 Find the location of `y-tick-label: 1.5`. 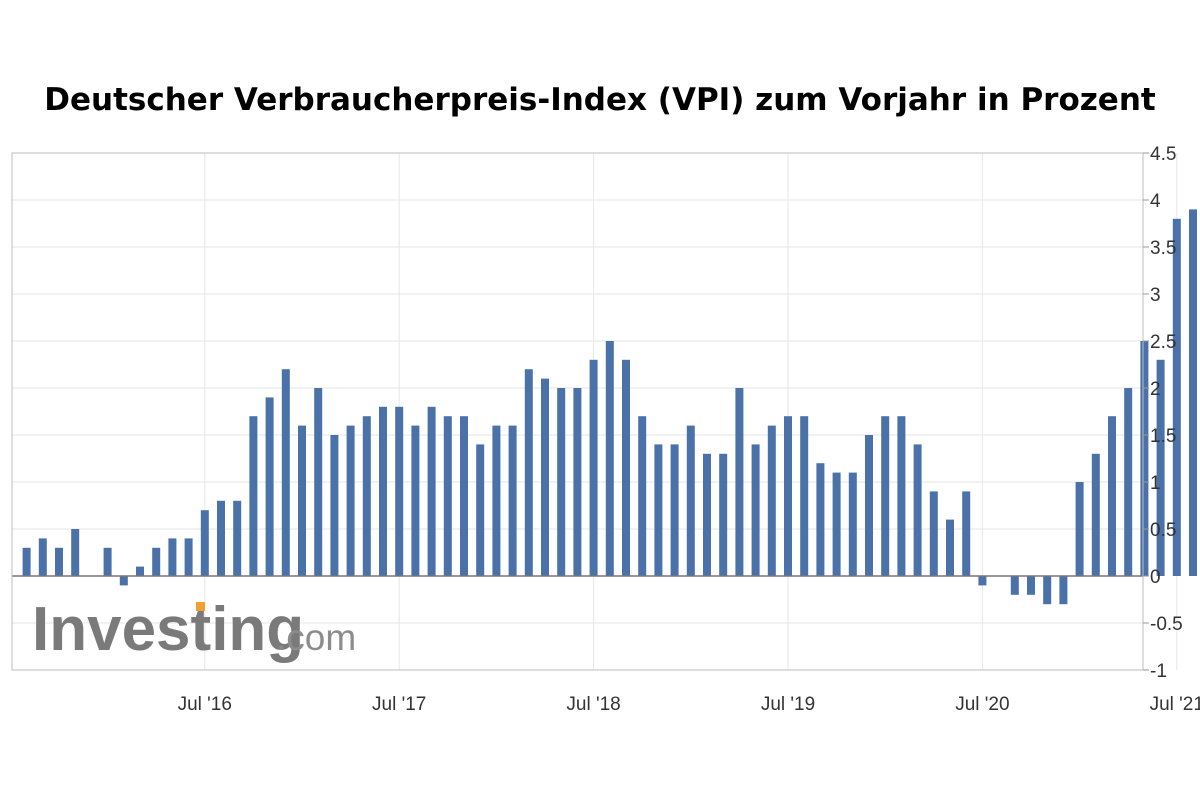

y-tick-label: 1.5 is located at coordinates (1163, 436).